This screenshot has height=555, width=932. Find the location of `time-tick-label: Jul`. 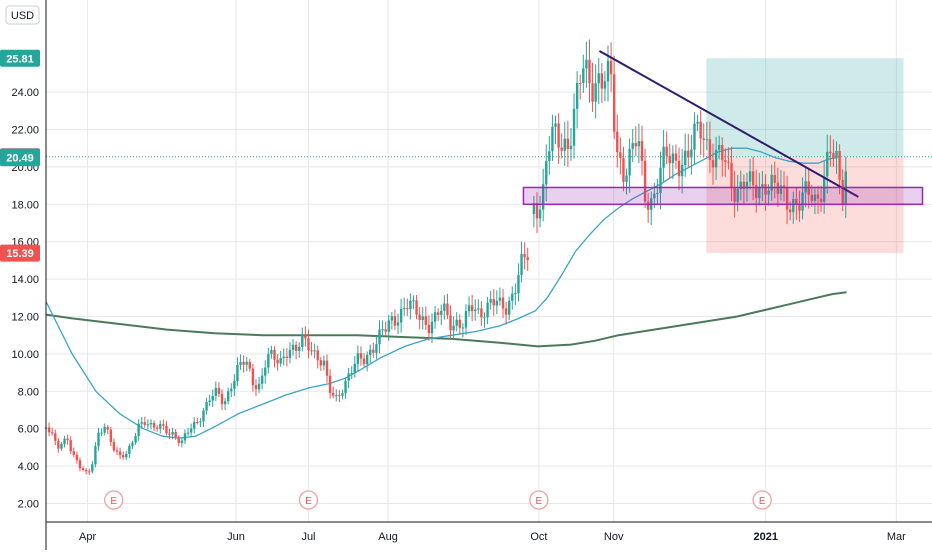

time-tick-label: Jul is located at coordinates (308, 537).